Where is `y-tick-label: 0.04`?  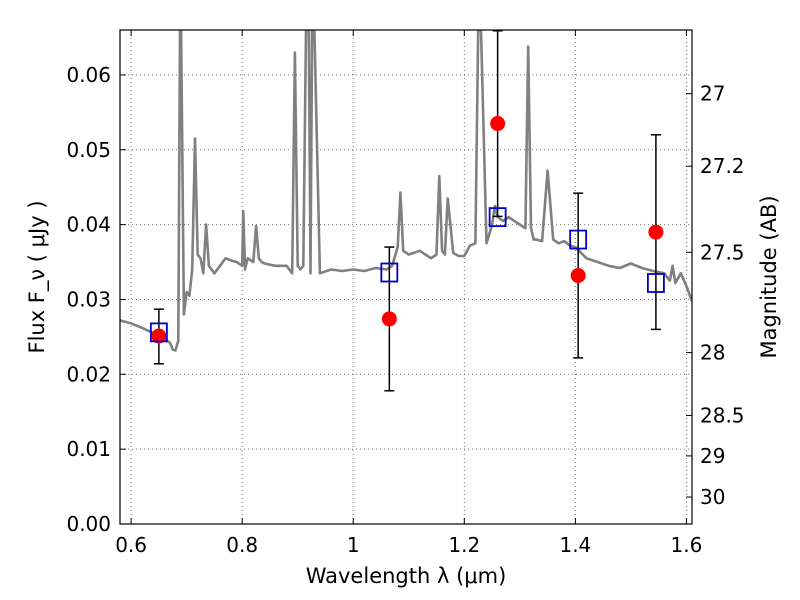
y-tick-label: 0.04 is located at coordinates (88, 225).